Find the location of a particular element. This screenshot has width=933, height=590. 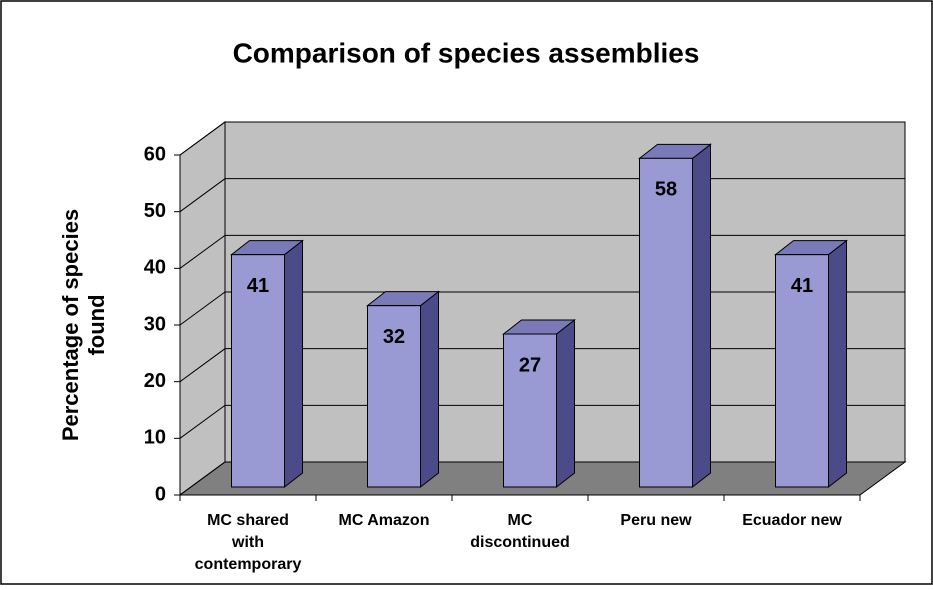

y-tick-label: 10 is located at coordinates (155, 438).